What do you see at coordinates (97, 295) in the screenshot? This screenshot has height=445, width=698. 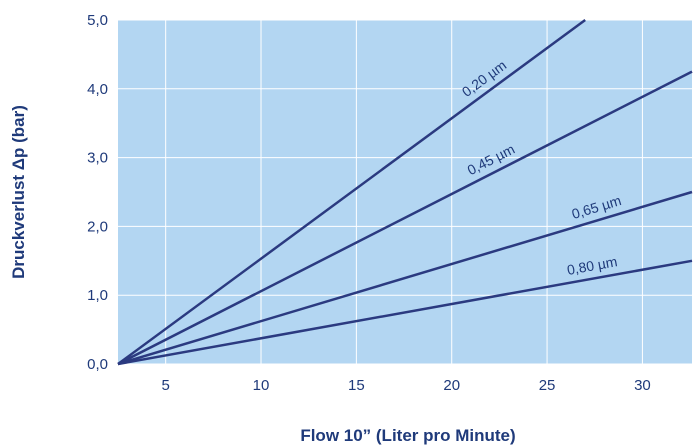 I see `y-tick-label: 1,0` at bounding box center [97, 295].